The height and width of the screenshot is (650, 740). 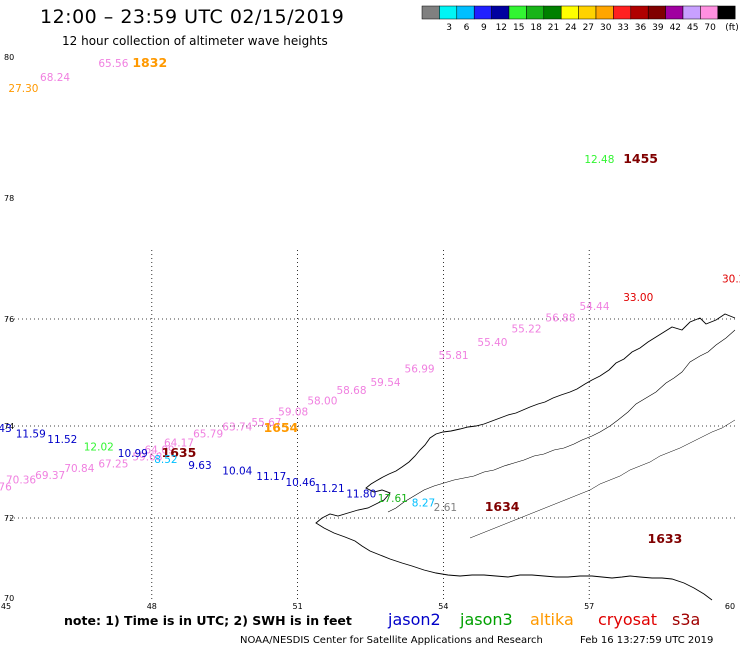 What do you see at coordinates (628, 619) in the screenshot?
I see `legend-cryosat: cryosat` at bounding box center [628, 619].